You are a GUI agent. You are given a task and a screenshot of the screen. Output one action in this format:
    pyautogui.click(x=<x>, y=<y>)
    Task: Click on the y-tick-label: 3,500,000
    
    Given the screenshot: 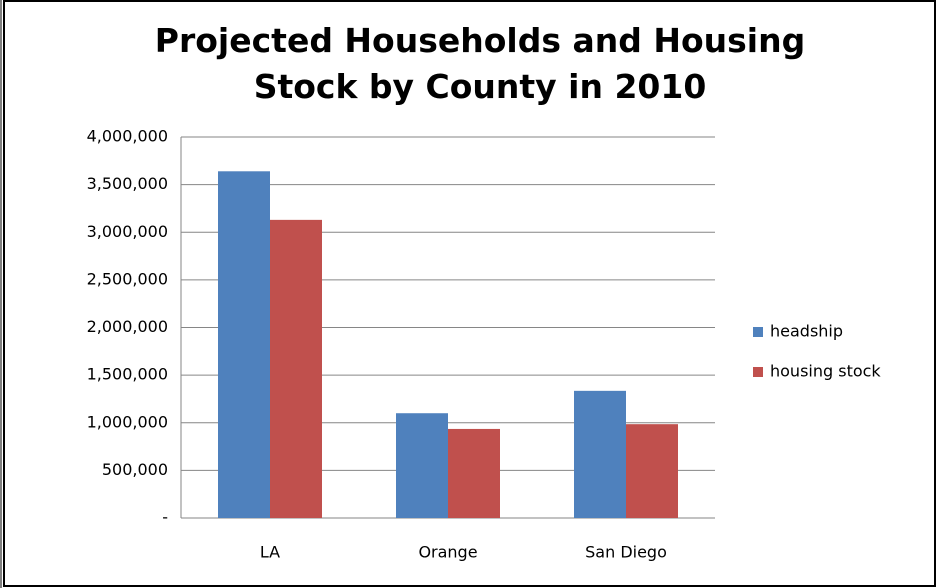 What is the action you would take?
    pyautogui.click(x=127, y=183)
    